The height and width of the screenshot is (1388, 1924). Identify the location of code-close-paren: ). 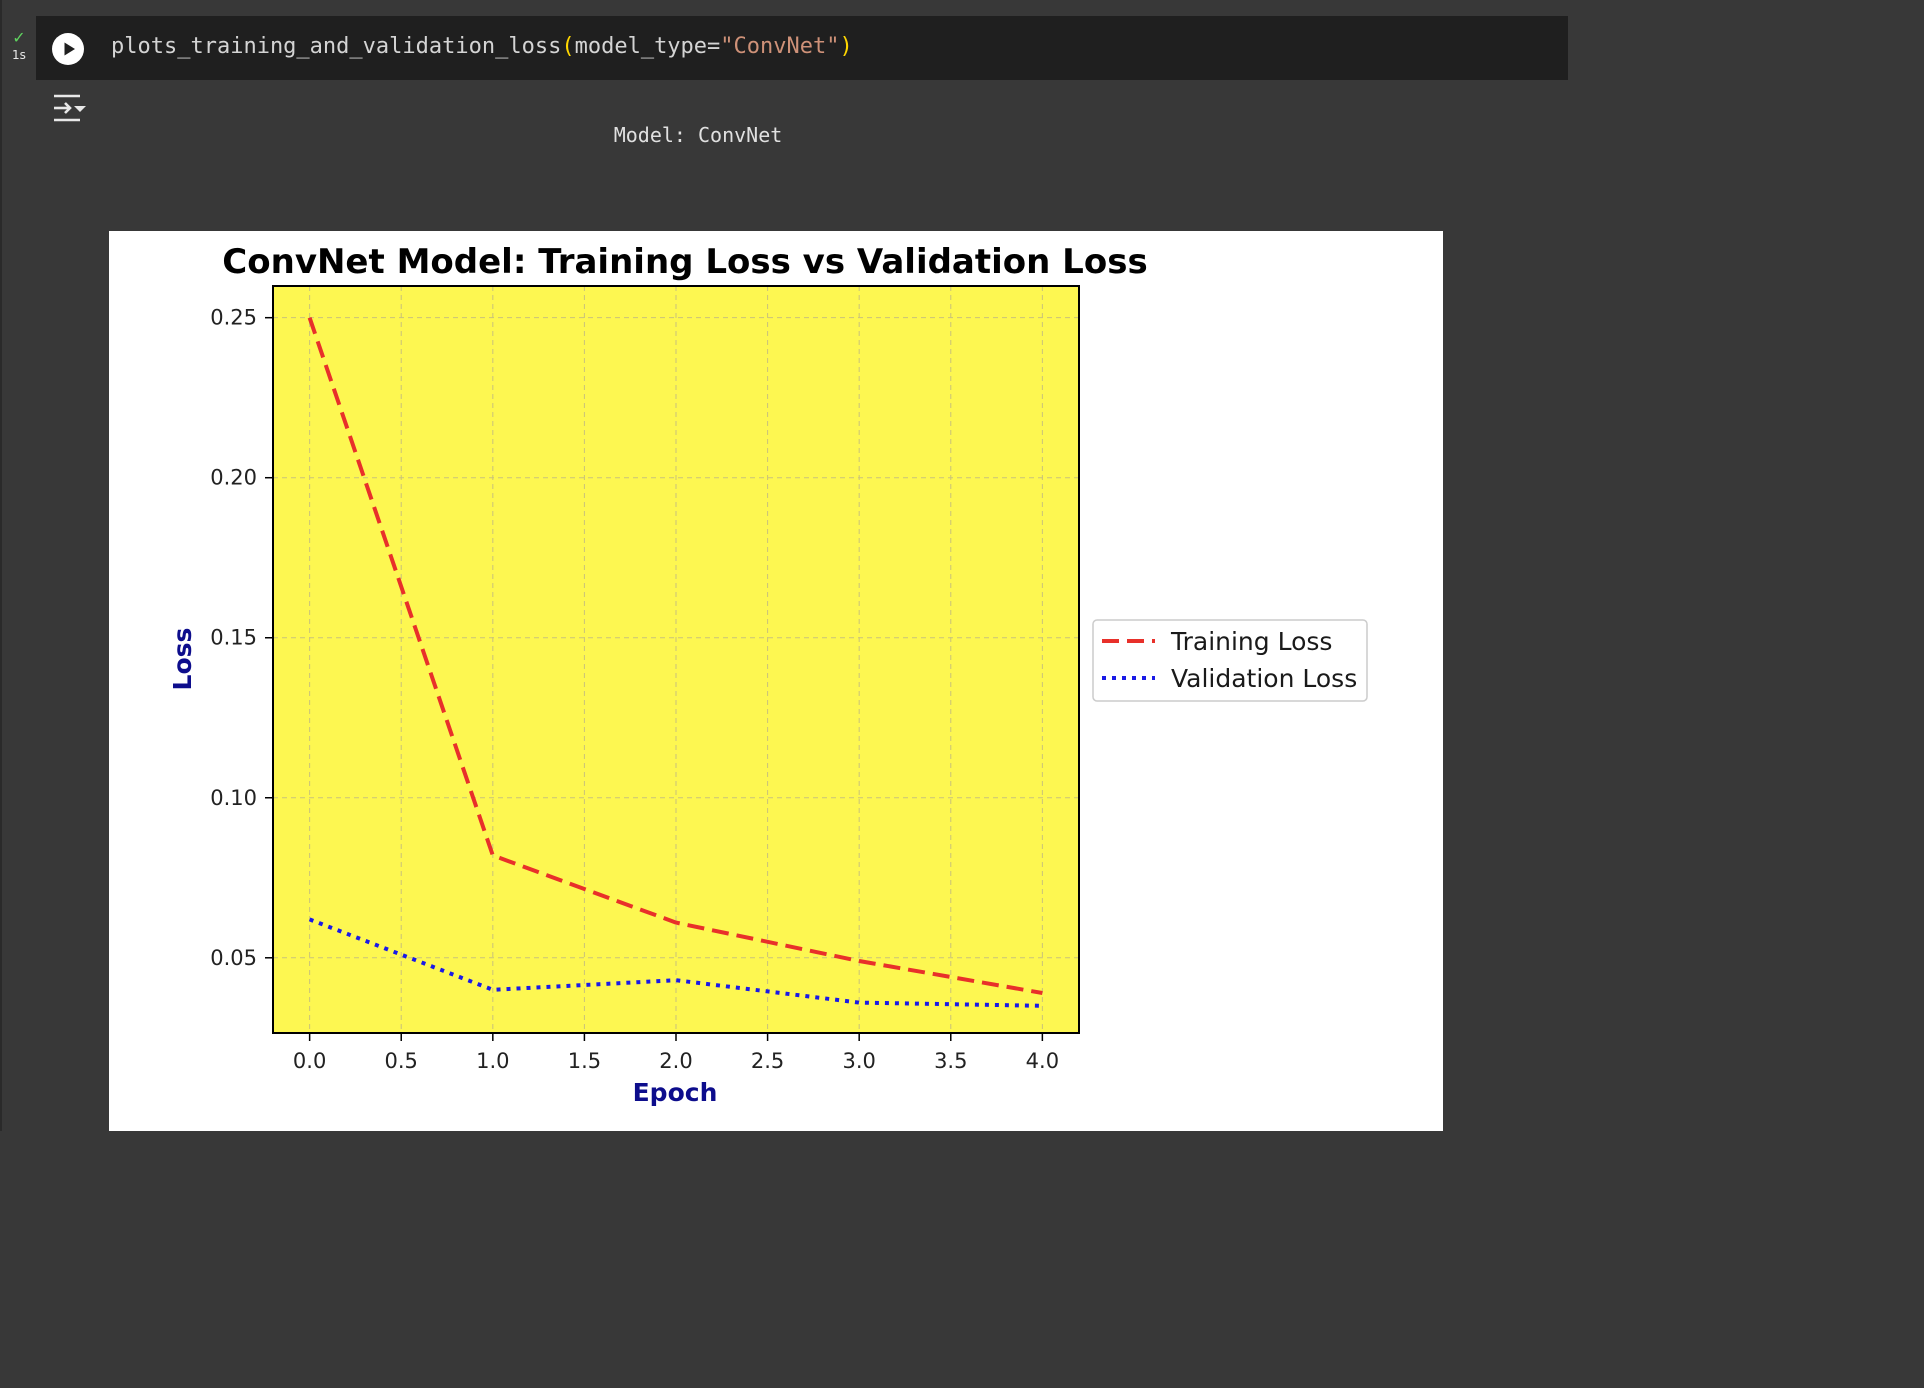
(846, 46).